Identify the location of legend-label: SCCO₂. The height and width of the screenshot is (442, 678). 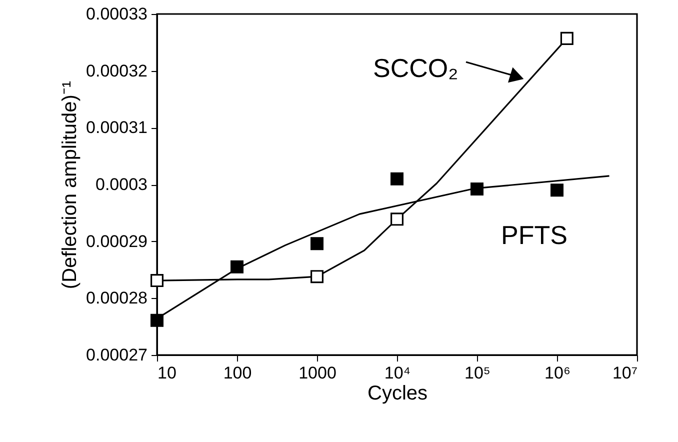
(415, 68).